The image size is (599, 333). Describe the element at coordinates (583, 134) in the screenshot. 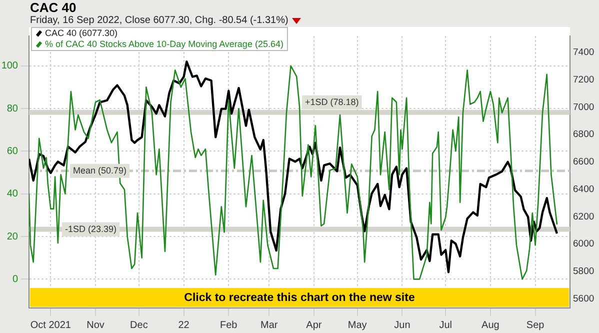

I see `y2-tick-label: 6800` at that location.